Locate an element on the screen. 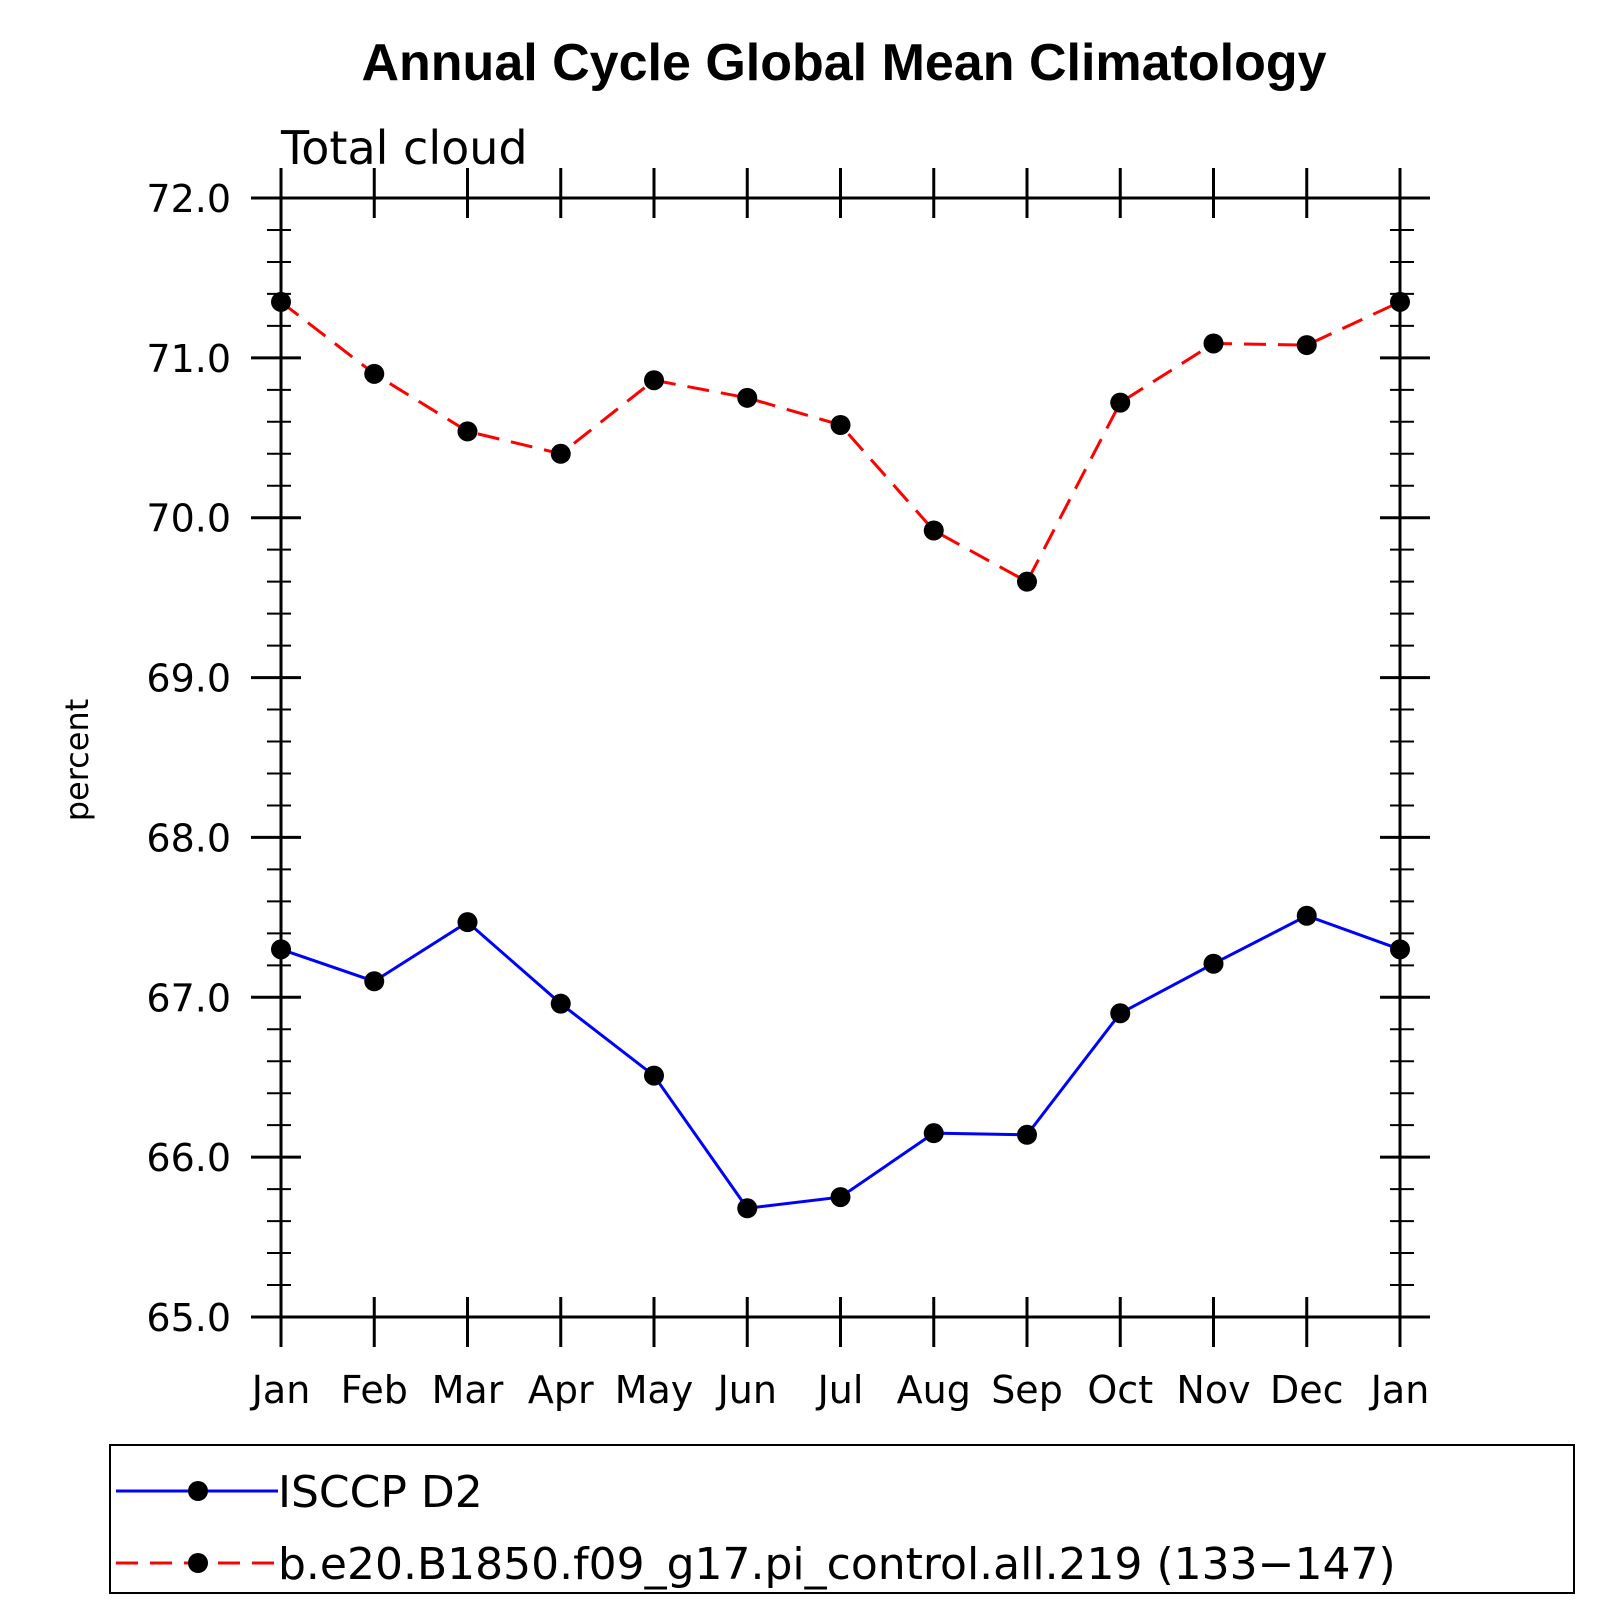  x-tick-label: Jul is located at coordinates (840, 1390).